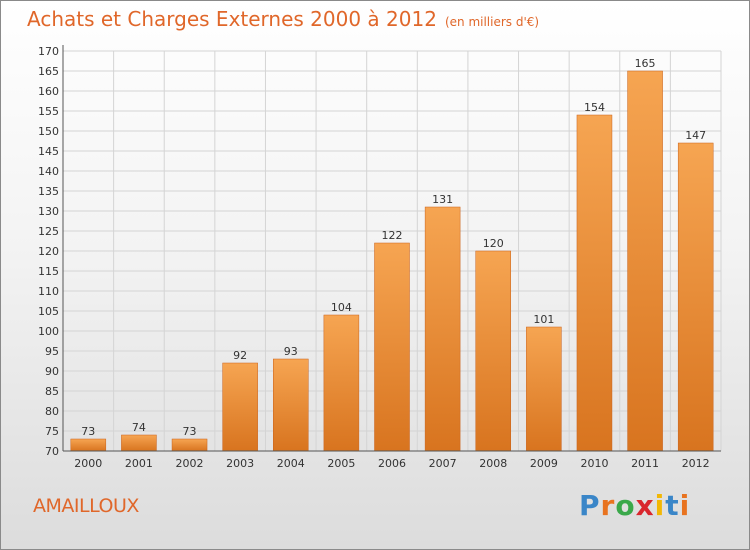 The width and height of the screenshot is (750, 550). Describe the element at coordinates (86, 506) in the screenshot. I see `commune-name: AMAILLOUX` at that location.